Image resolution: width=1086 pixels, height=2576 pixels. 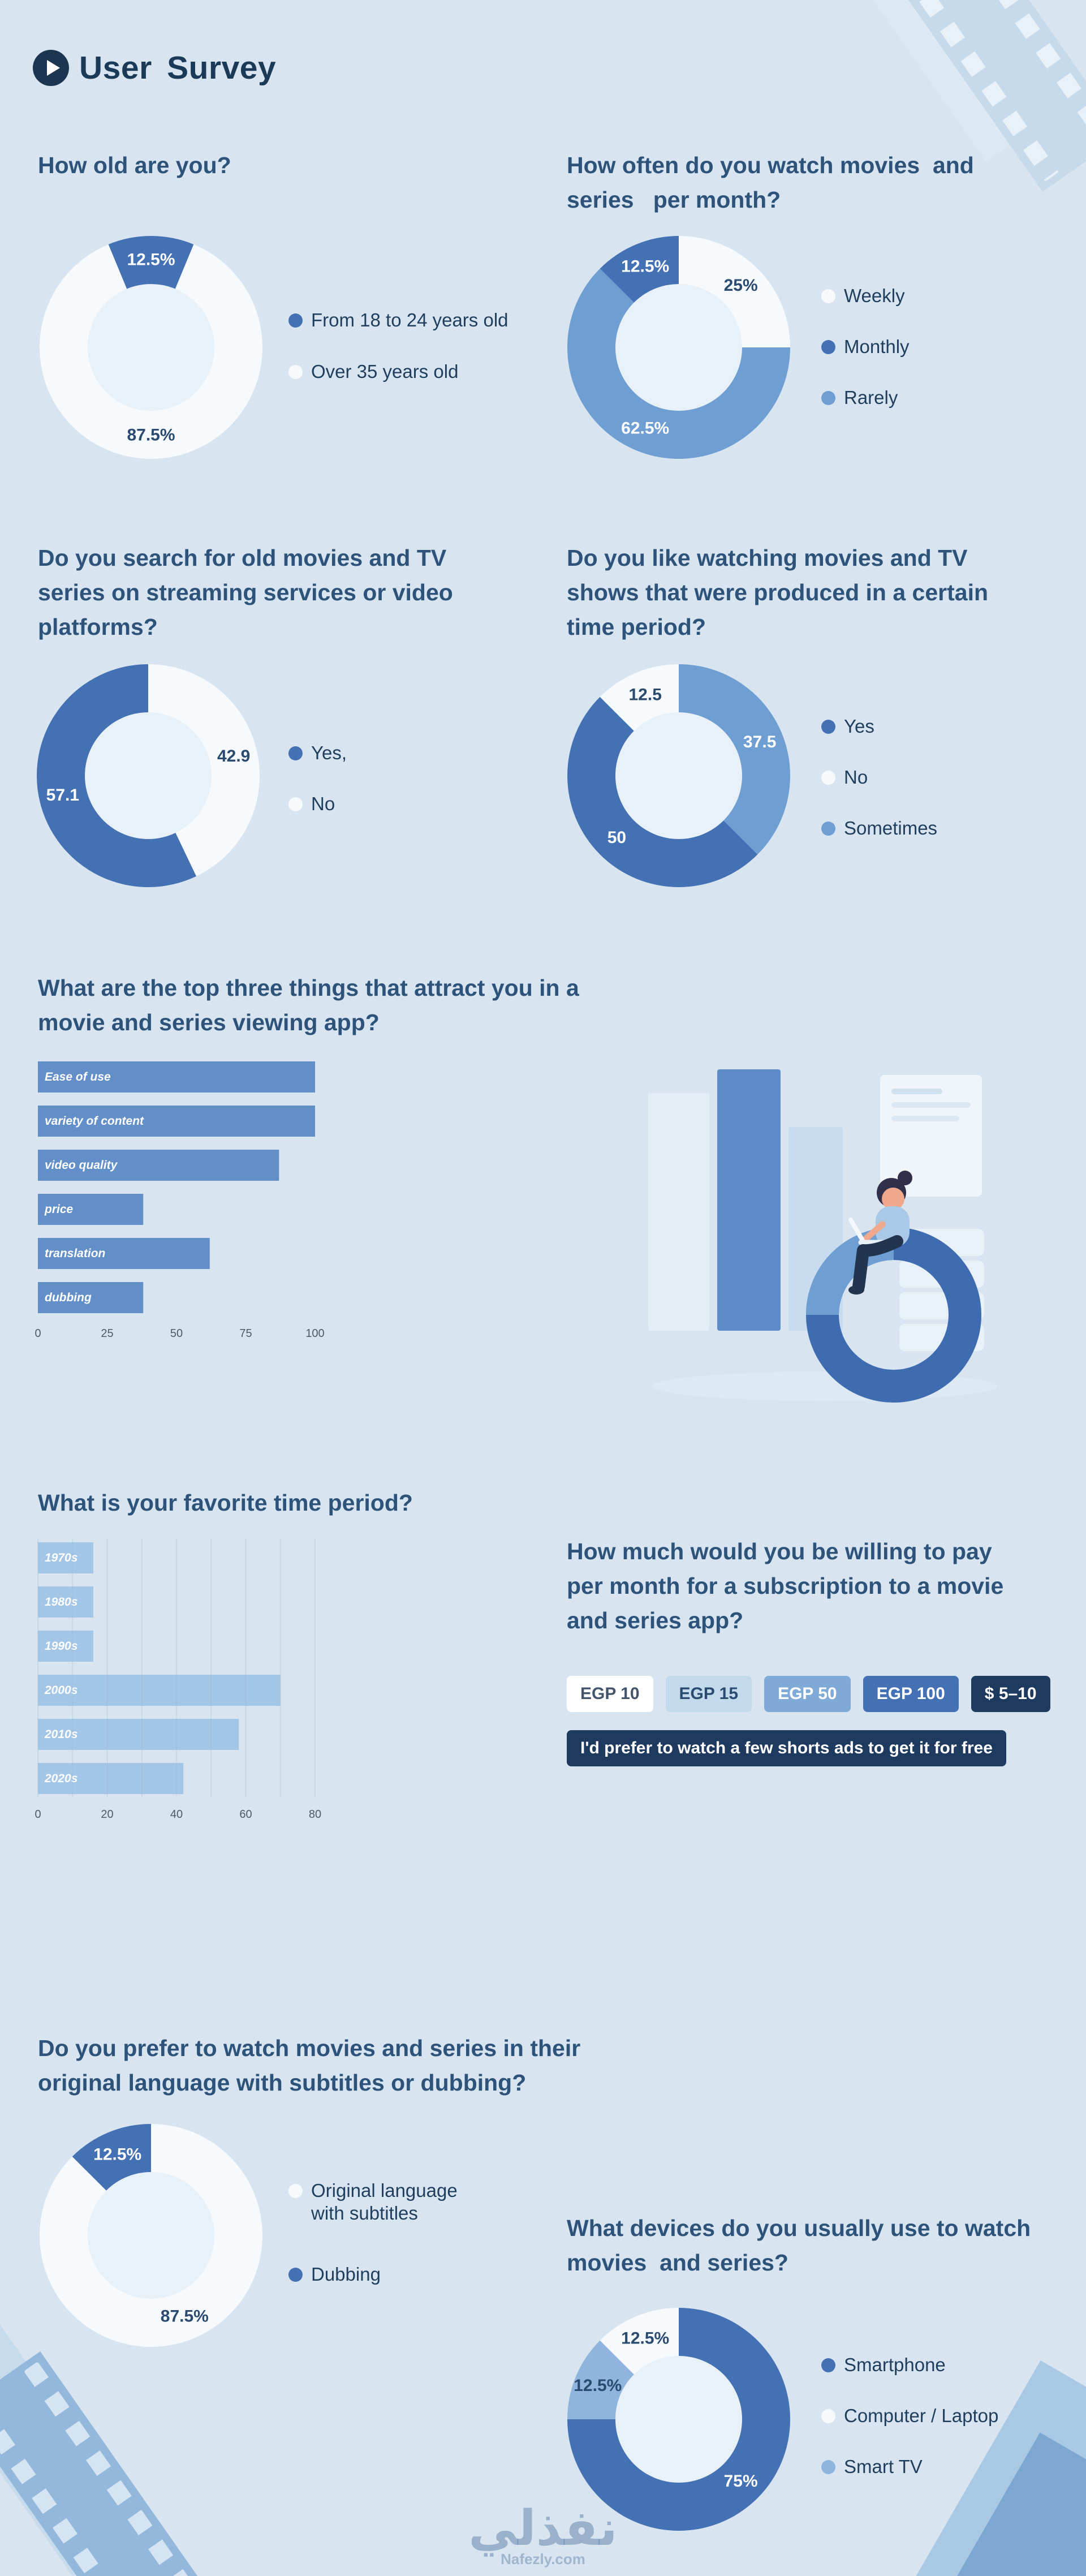 I want to click on svg-text: 2000s, so click(x=60, y=1690).